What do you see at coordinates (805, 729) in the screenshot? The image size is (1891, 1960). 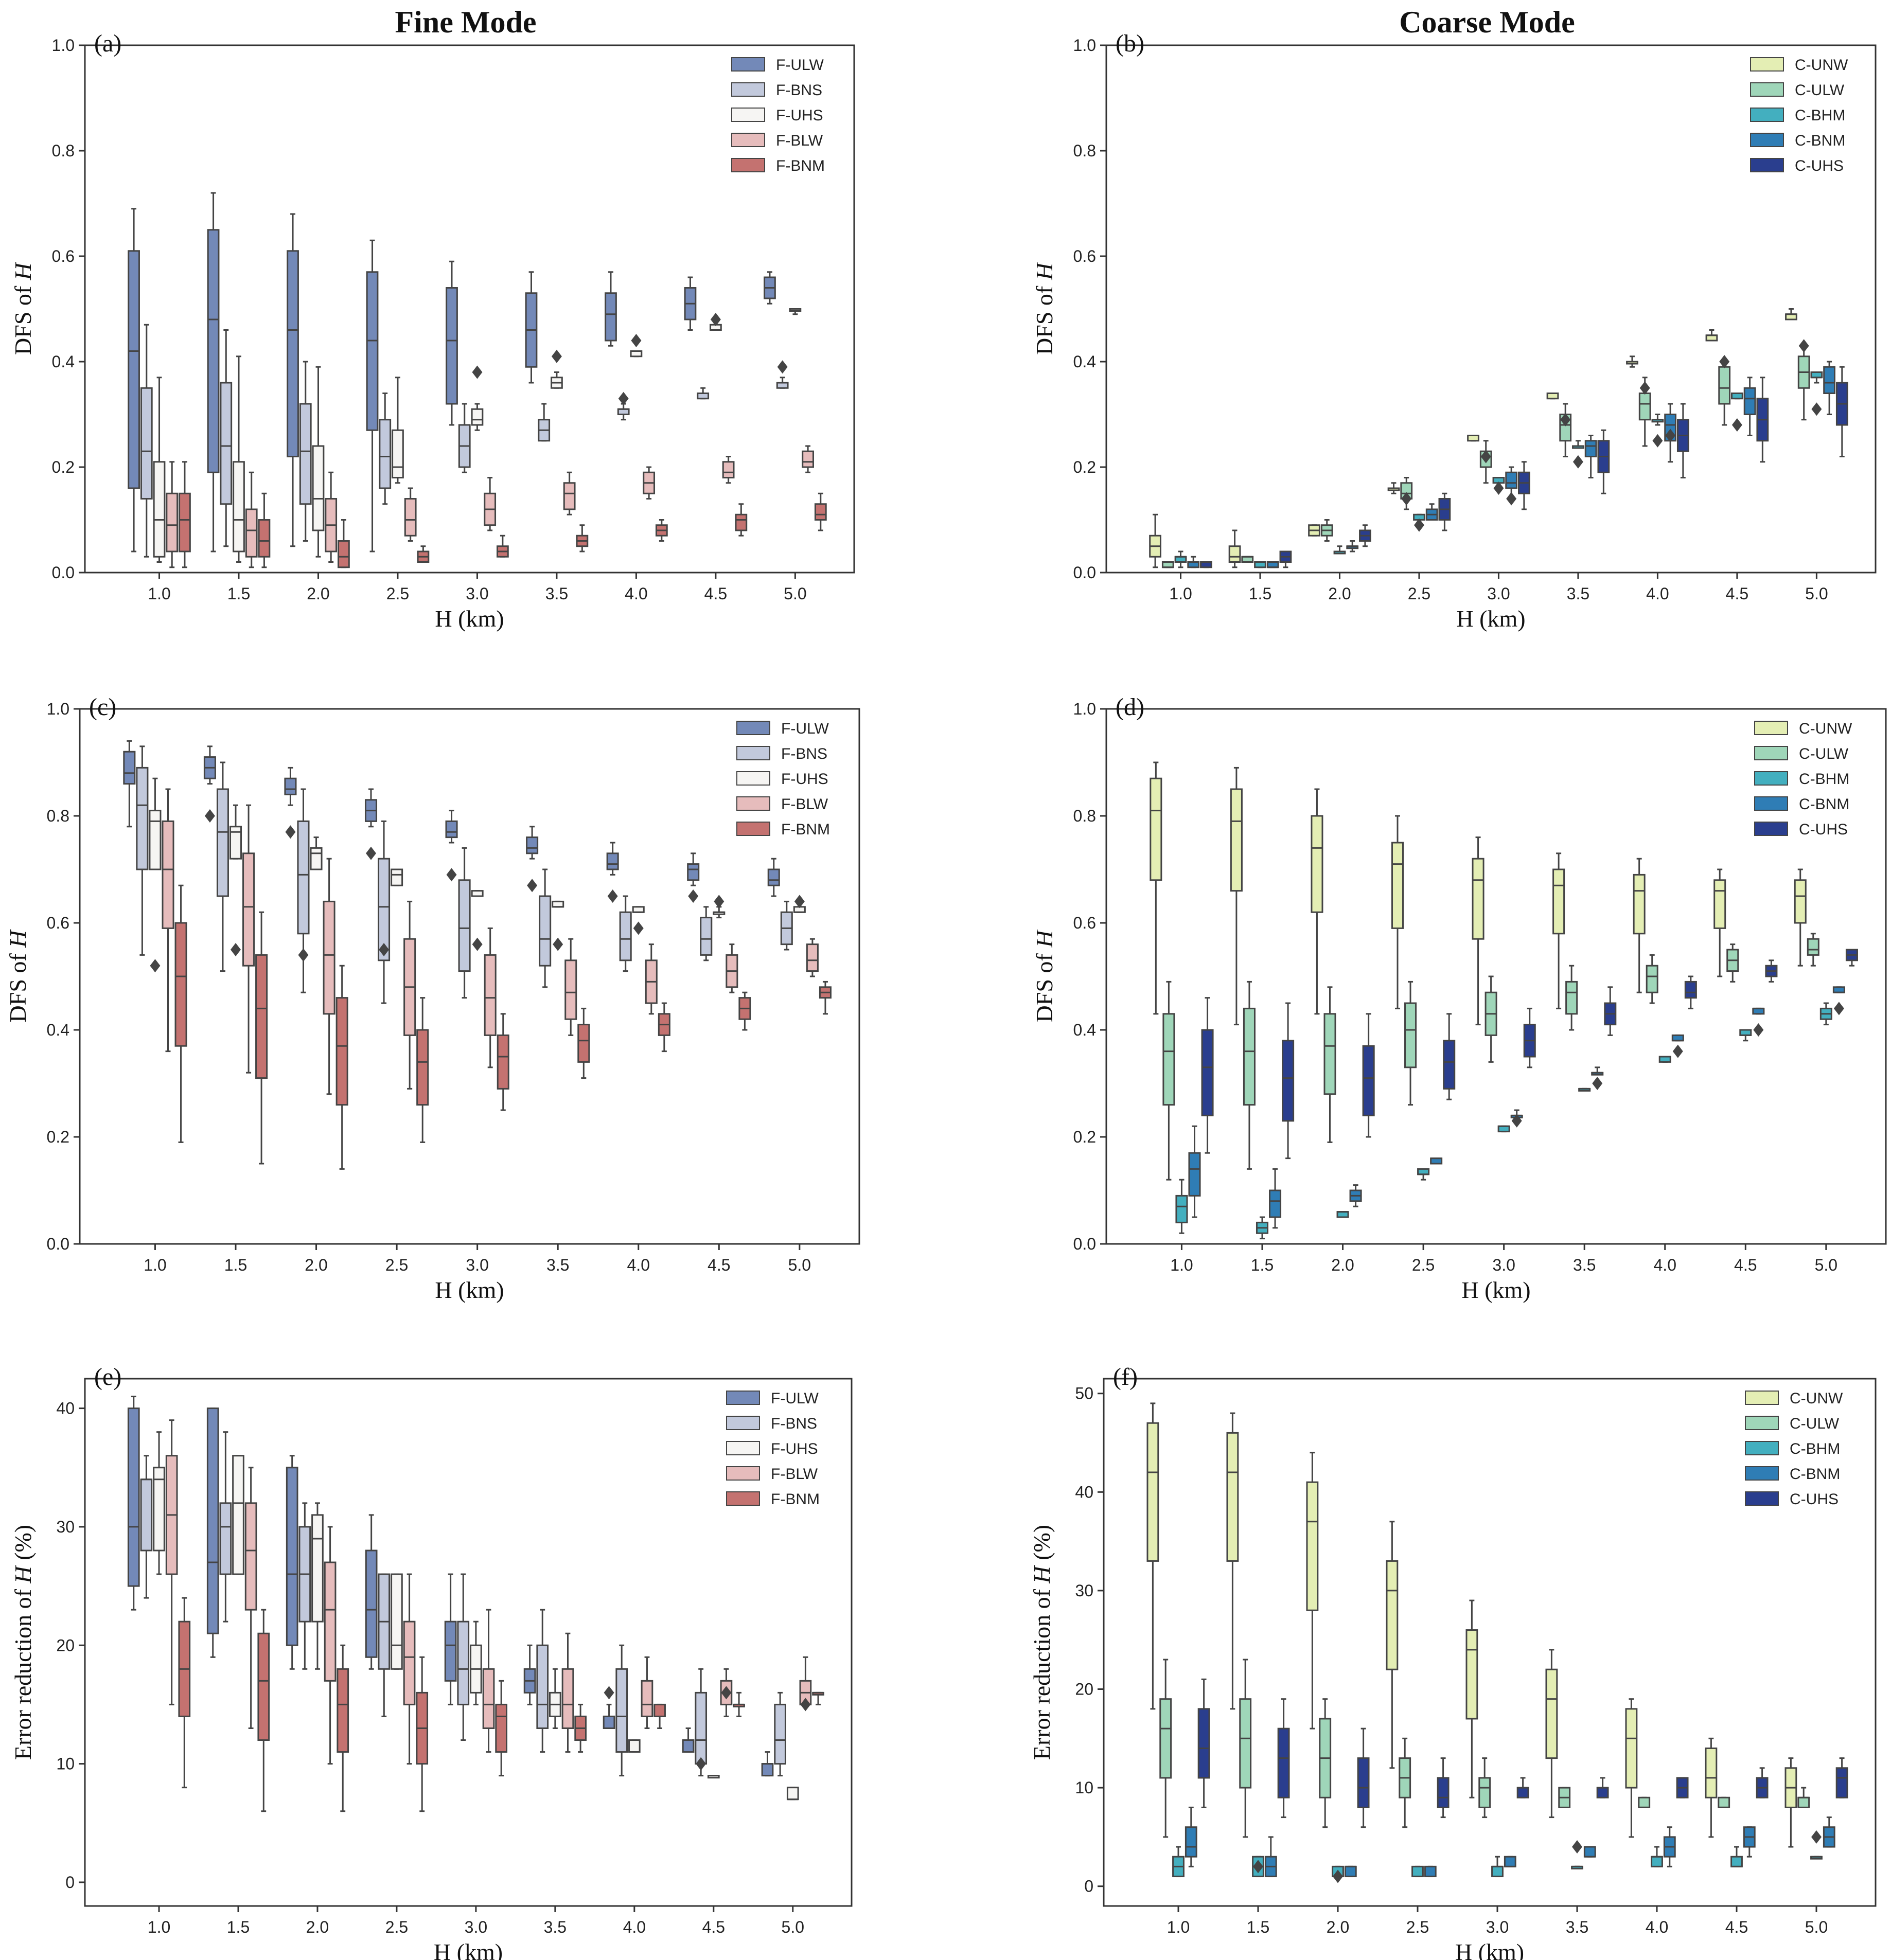 I see `legend-label: F-ULW` at bounding box center [805, 729].